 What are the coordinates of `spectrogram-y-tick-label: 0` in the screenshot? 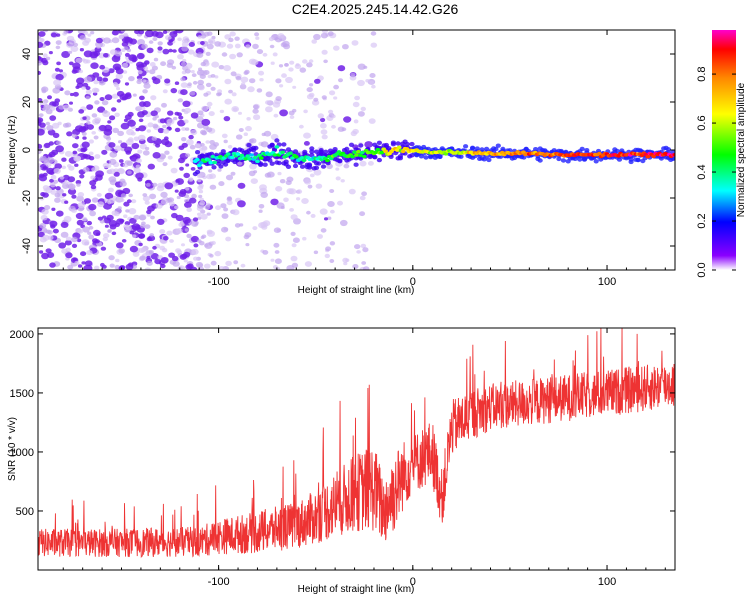 It's located at (27, 150).